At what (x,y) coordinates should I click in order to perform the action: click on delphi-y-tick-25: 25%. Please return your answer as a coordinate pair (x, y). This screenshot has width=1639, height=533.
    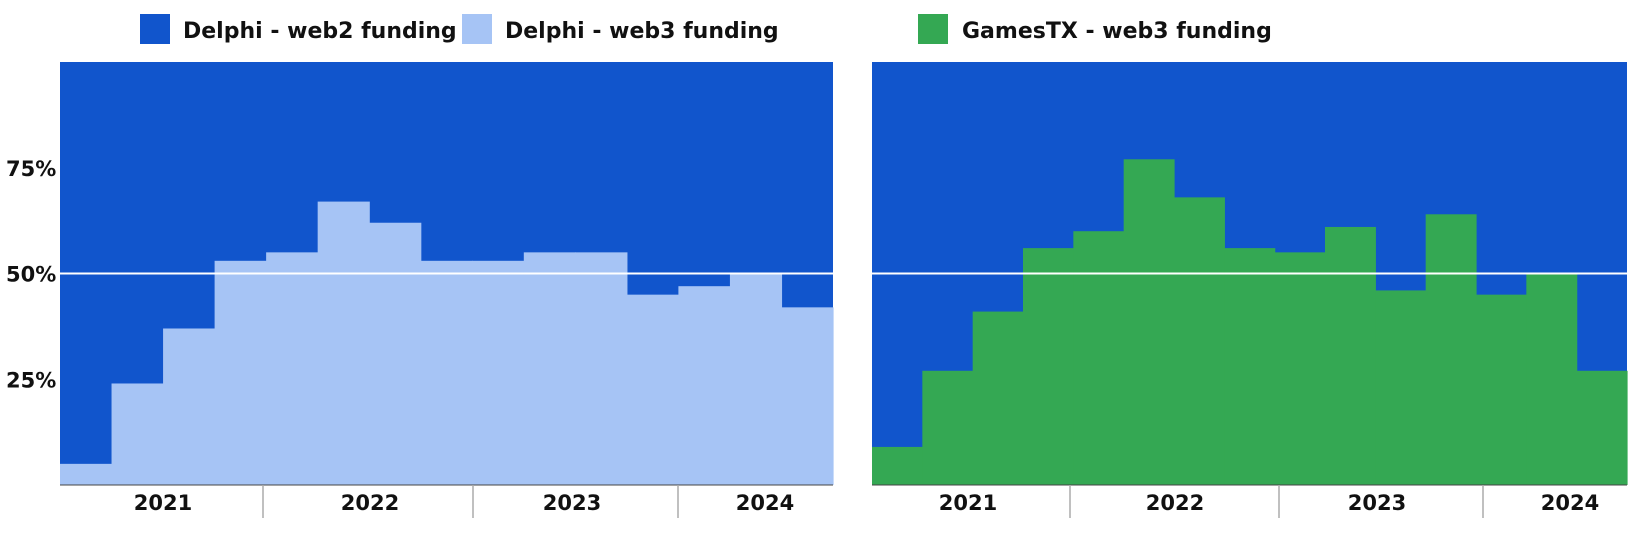
    Looking at the image, I should click on (31, 380).